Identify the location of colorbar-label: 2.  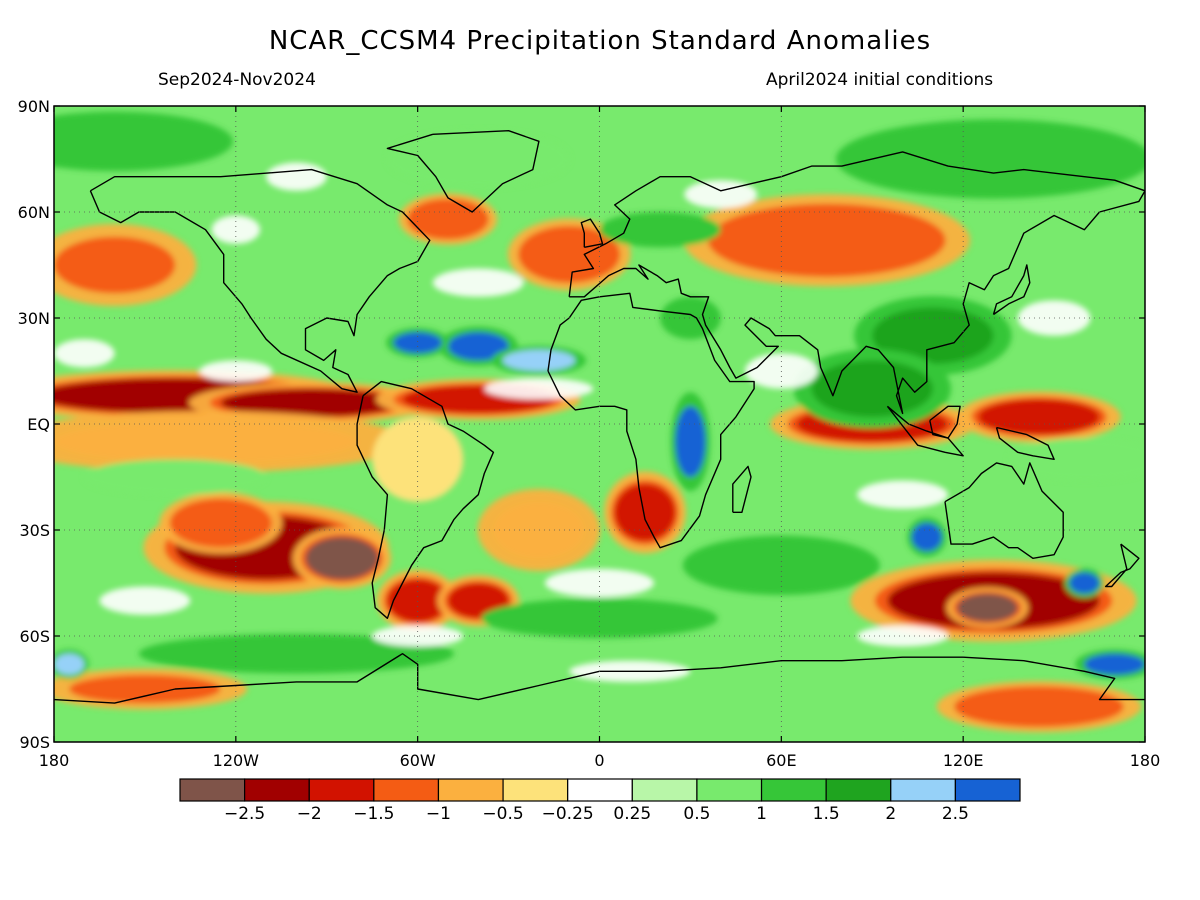
(890, 814).